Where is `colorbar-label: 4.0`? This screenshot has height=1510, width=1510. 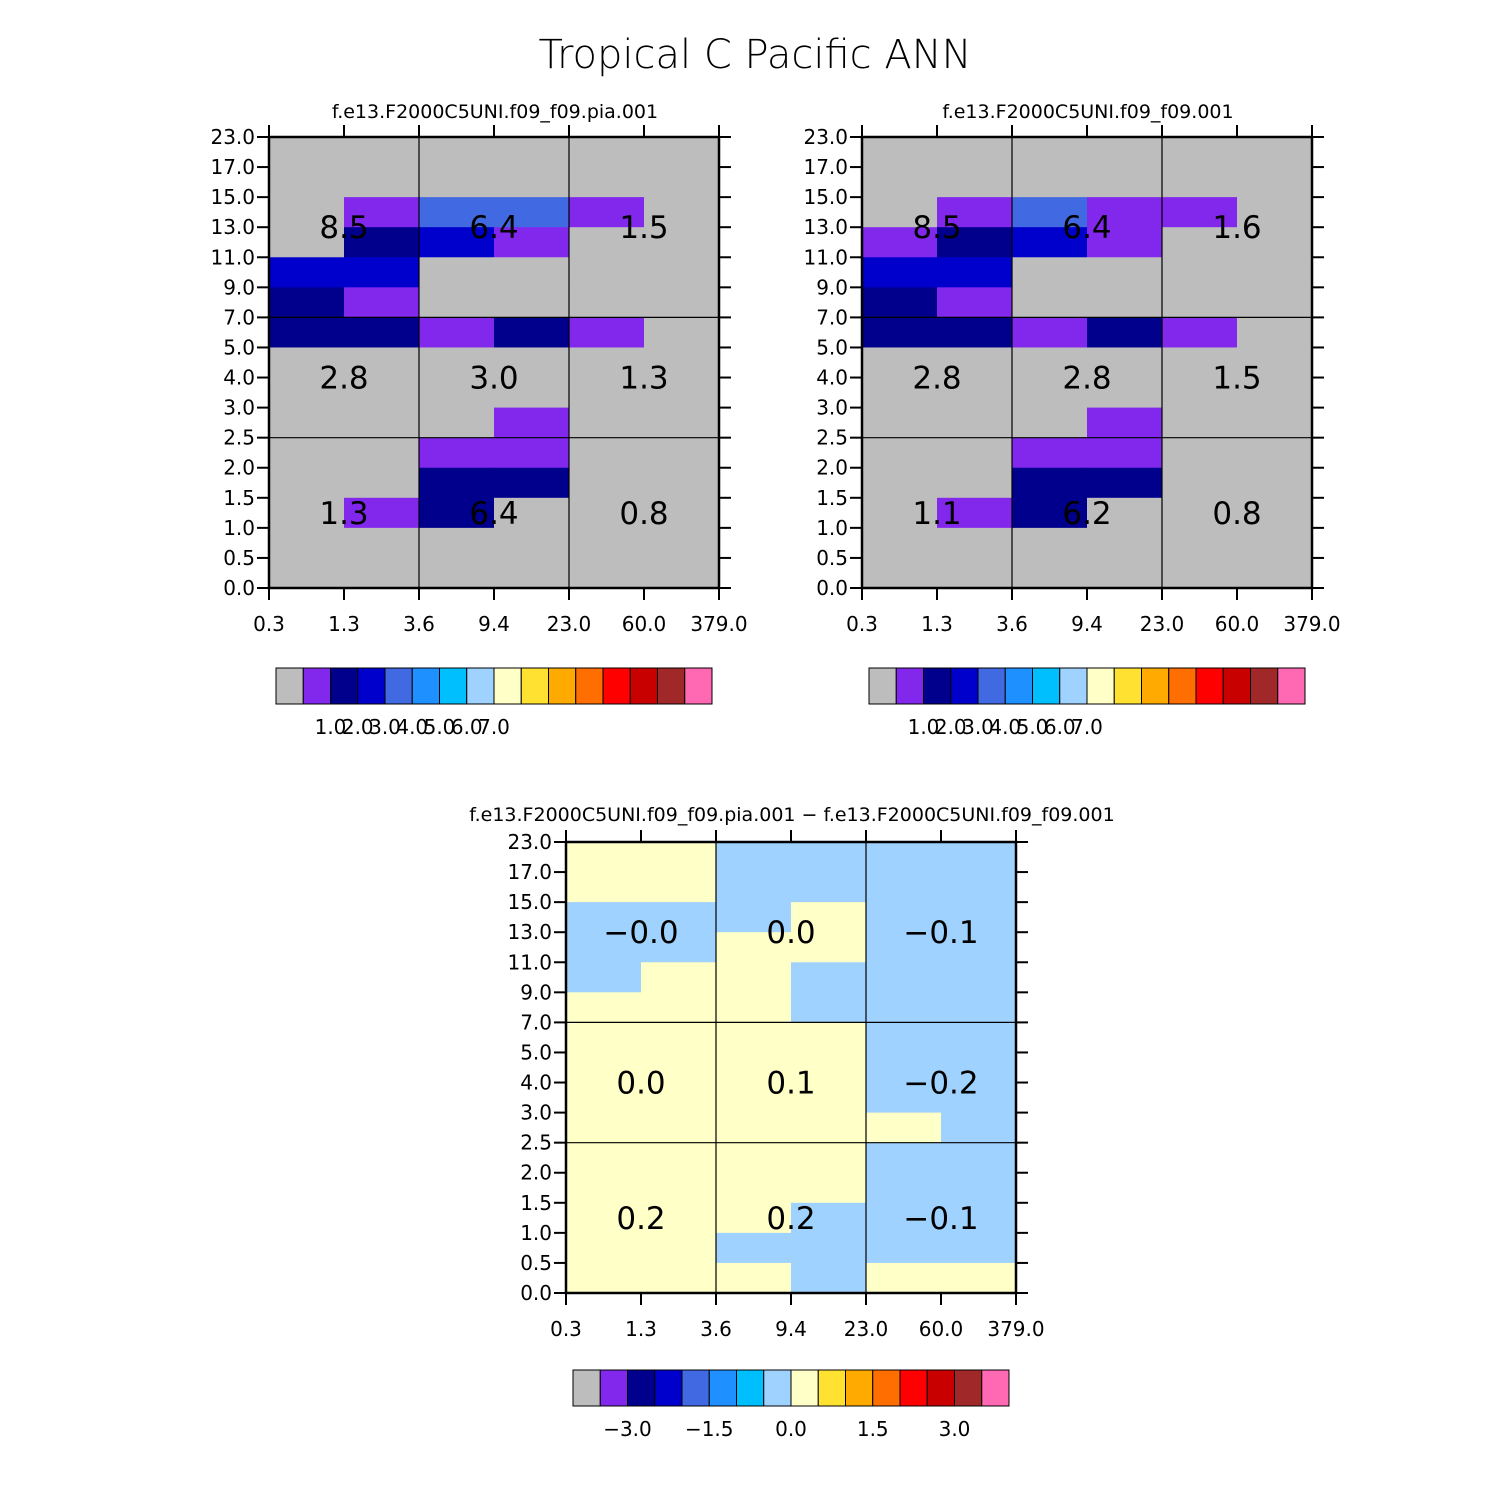
colorbar-label: 4.0 is located at coordinates (412, 727).